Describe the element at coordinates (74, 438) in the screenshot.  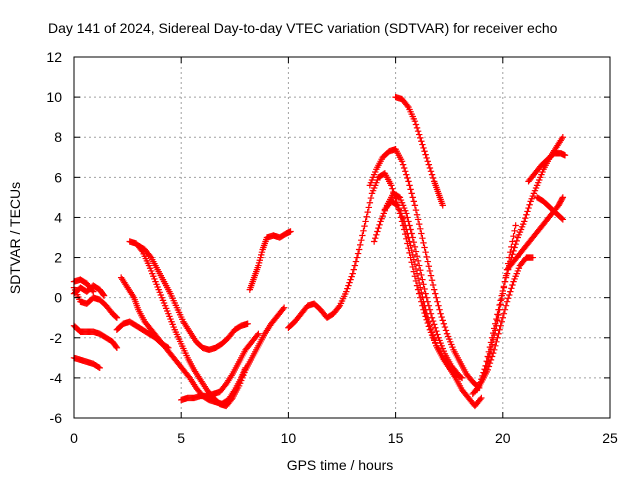
I see `x-tick-label: 0` at that location.